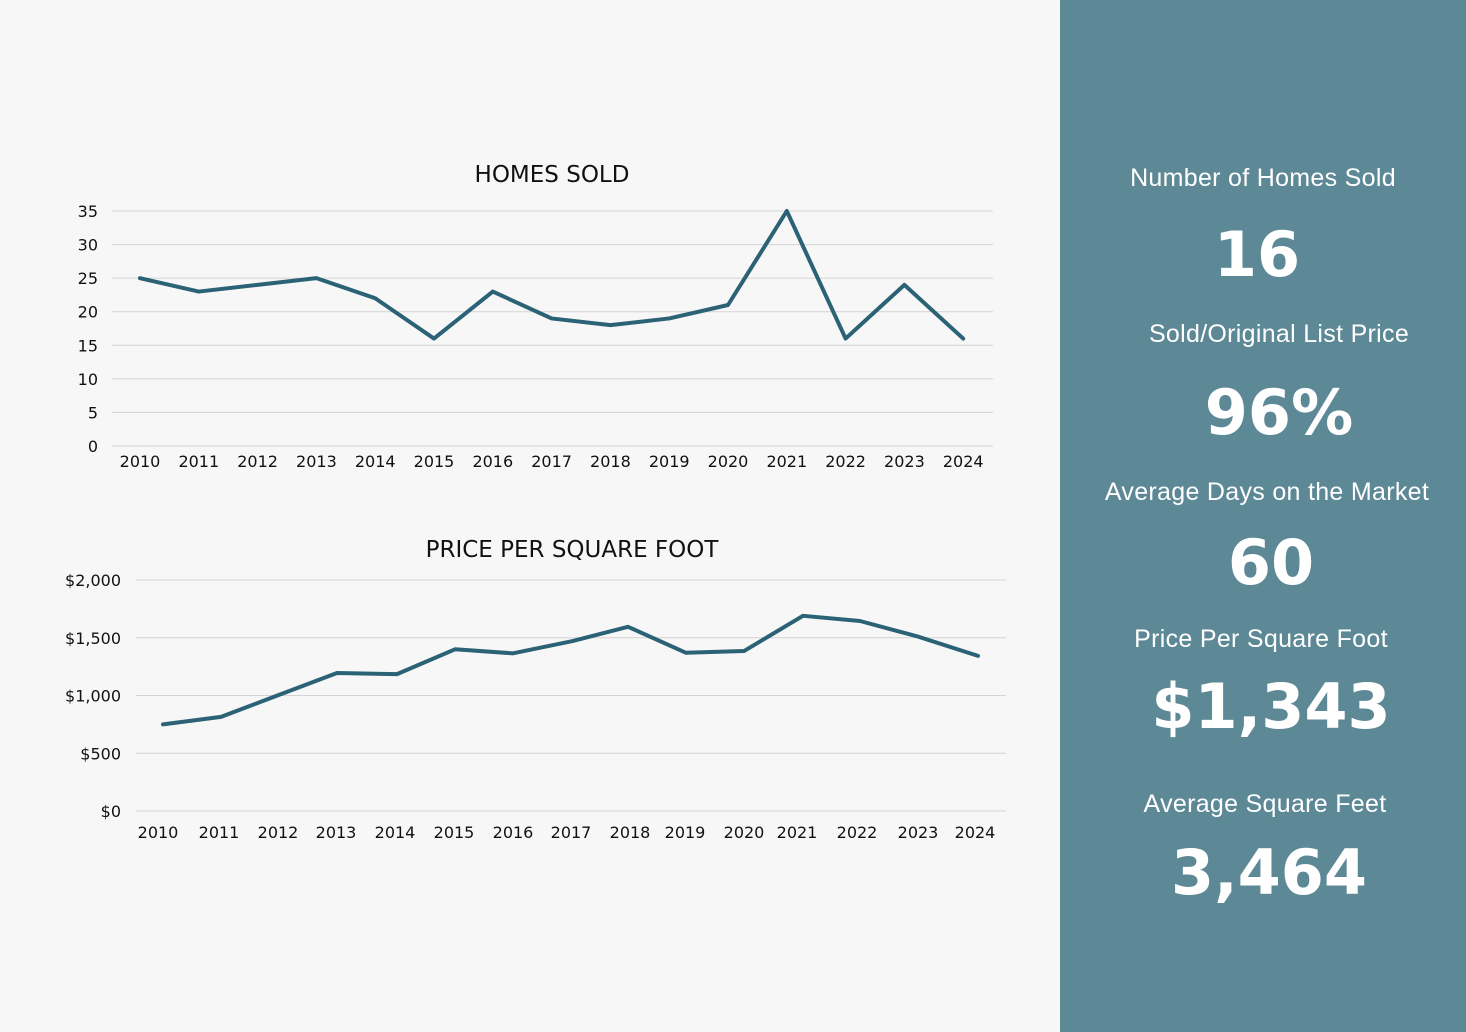 The width and height of the screenshot is (1466, 1032). I want to click on price-per-sqft-line, so click(570, 670).